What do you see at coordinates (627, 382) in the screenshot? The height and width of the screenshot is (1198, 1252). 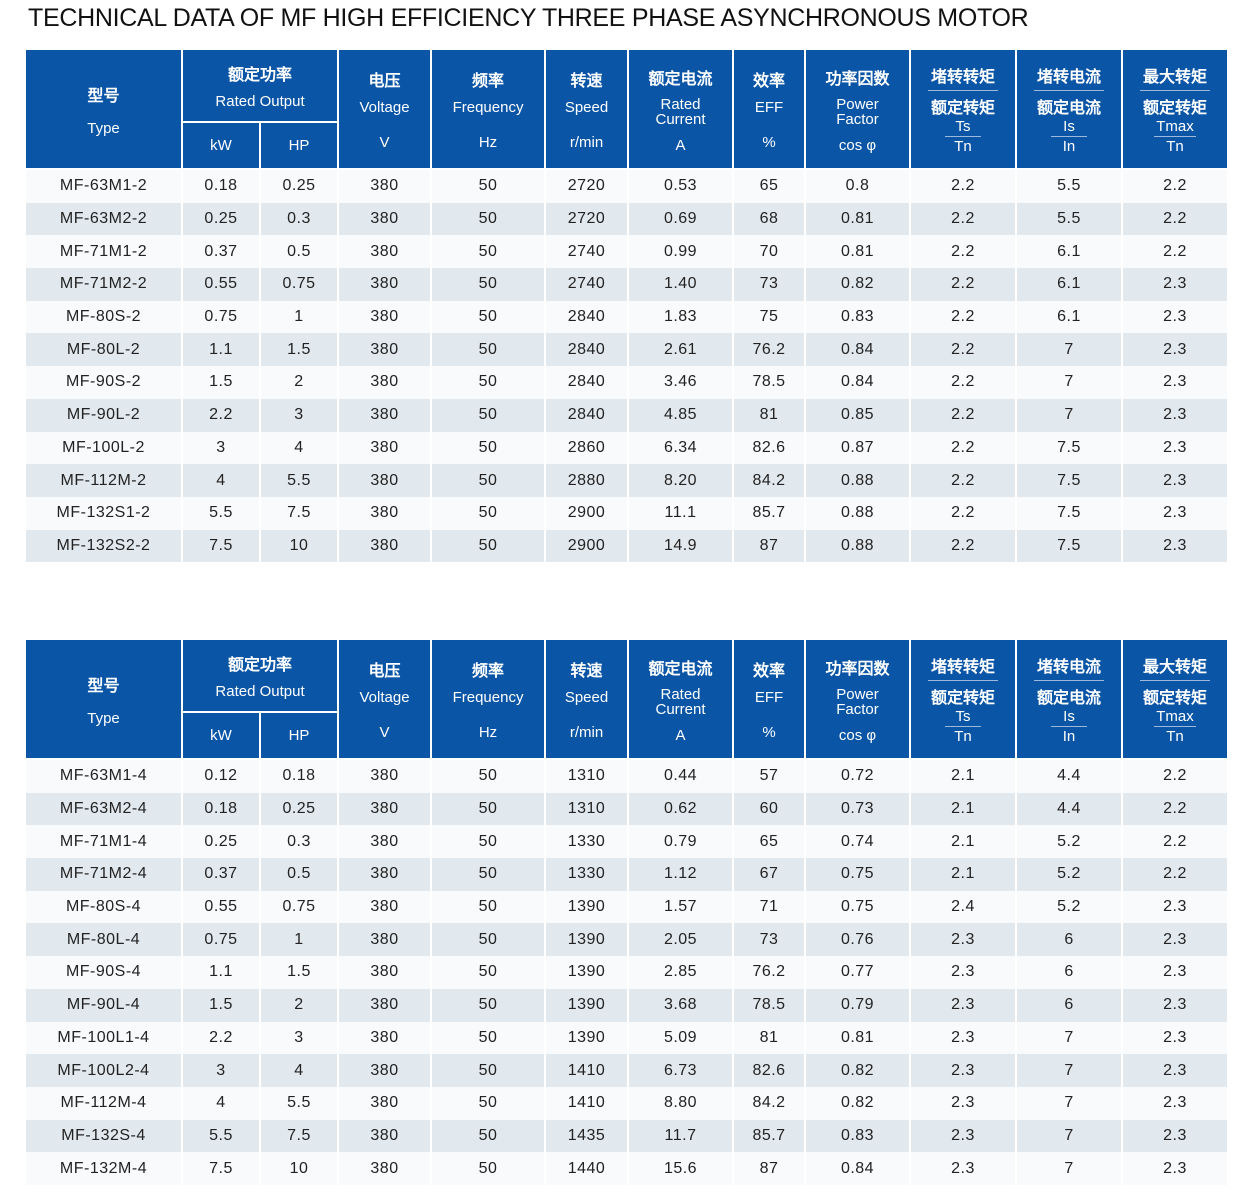 I see `table-row: MF-90S-2 1.5 2 380 50 2840 3.46 78.5 0.84 2.2 7 2.3` at bounding box center [627, 382].